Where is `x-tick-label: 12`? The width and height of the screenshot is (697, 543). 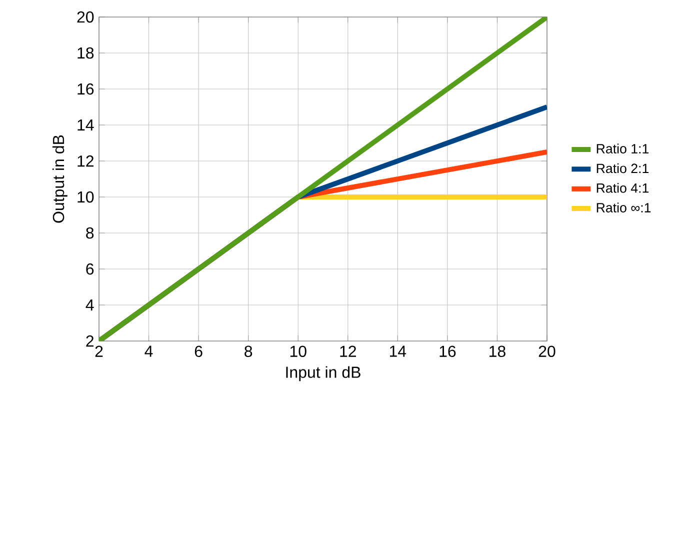 x-tick-label: 12 is located at coordinates (348, 351).